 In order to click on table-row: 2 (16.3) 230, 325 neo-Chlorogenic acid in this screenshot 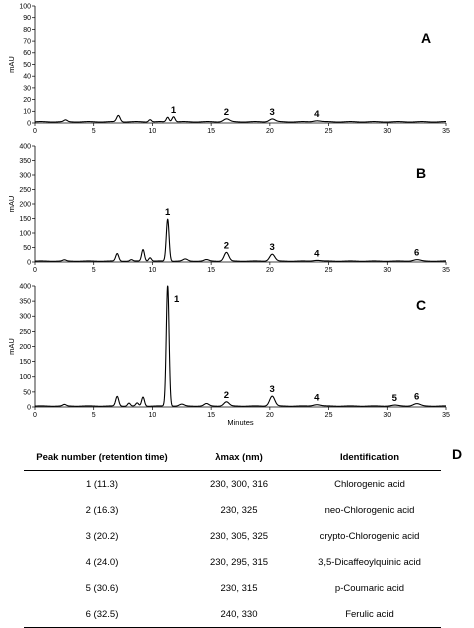, I will do `click(232, 510)`.